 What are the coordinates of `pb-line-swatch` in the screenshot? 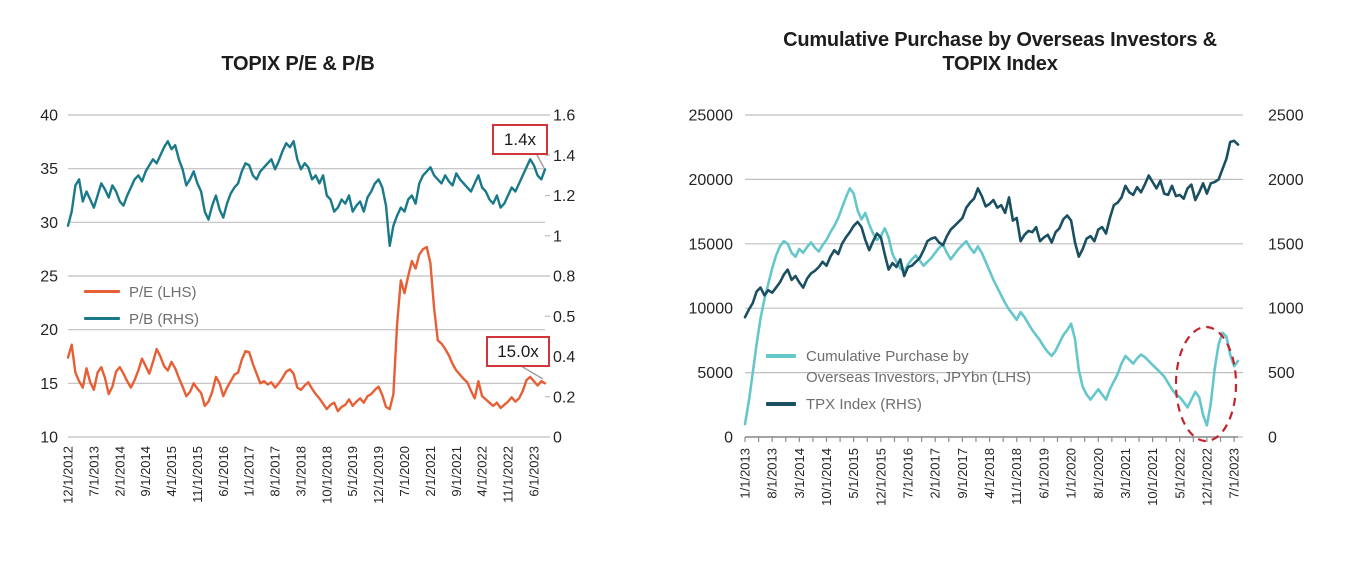 It's located at (102, 318).